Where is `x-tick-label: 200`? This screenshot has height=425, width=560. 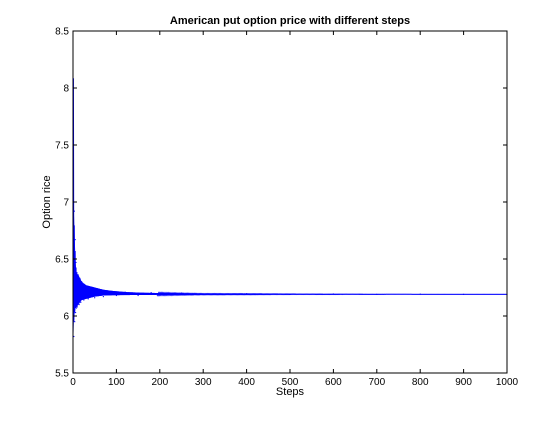
x-tick-label: 200 is located at coordinates (159, 382).